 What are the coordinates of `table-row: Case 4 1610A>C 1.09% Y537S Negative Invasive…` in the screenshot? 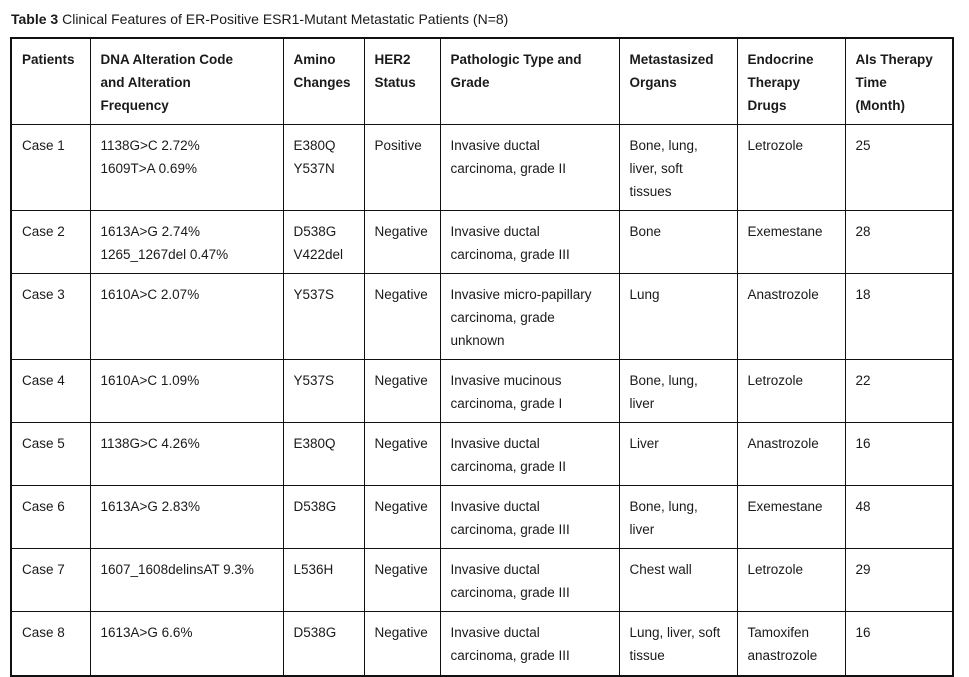 It's located at (482, 391).